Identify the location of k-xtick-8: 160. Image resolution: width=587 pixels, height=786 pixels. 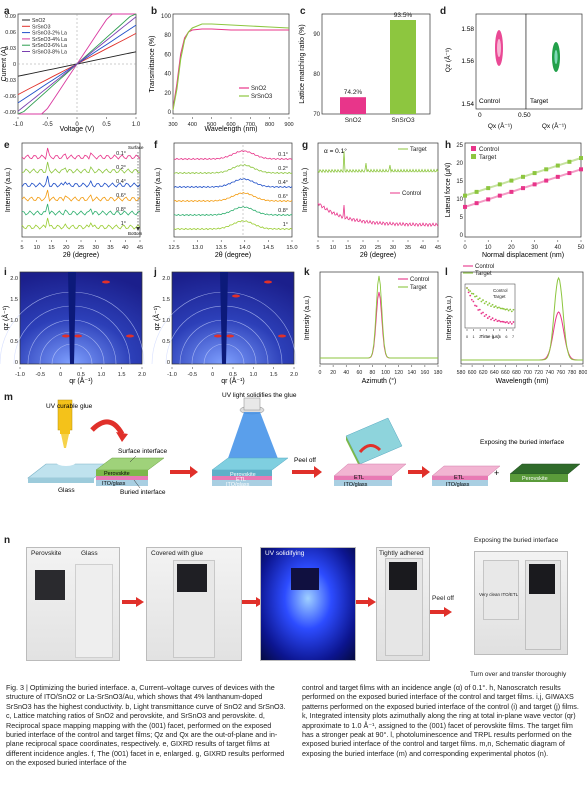
(425, 373).